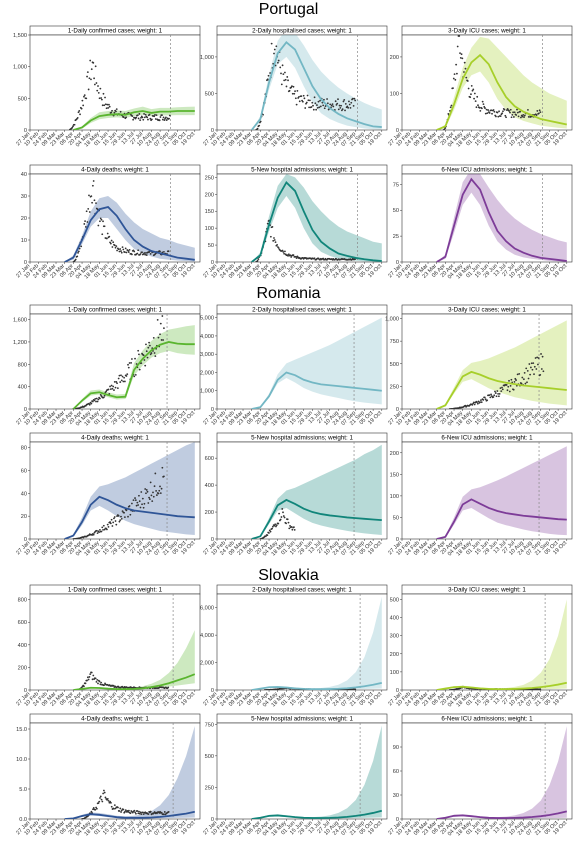 This screenshot has width=577, height=850. Describe the element at coordinates (394, 655) in the screenshot. I see `y-tick-label: 200` at that location.